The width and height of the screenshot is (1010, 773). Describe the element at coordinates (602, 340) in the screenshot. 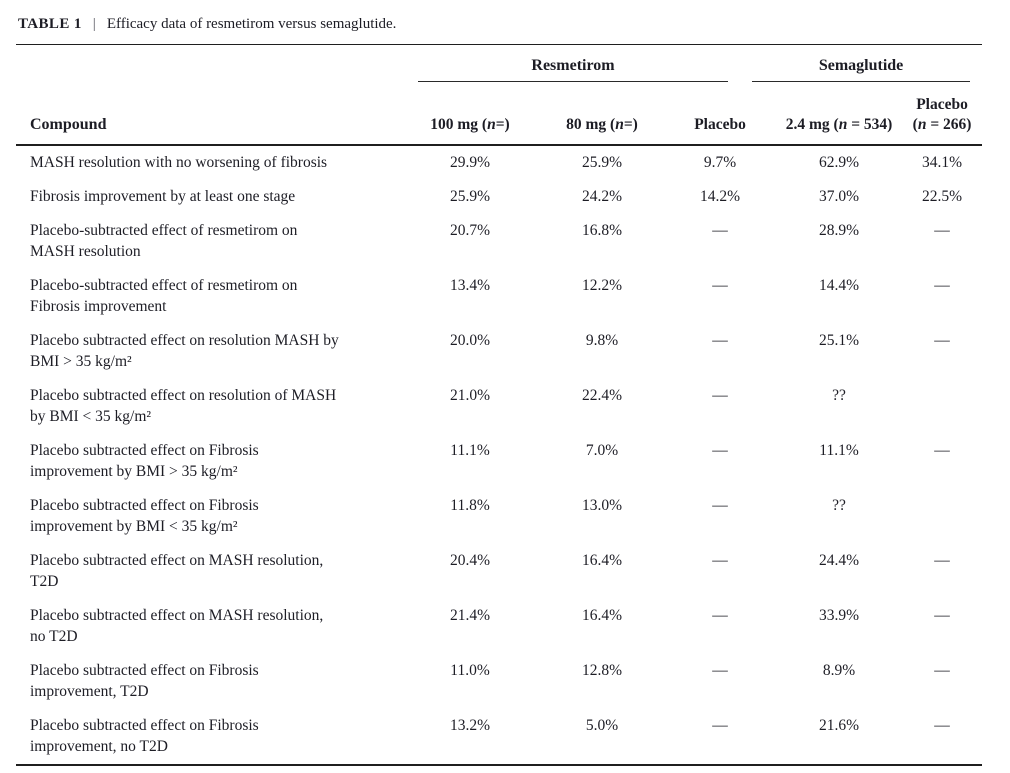

I see `value-cell: 9.8%` at that location.